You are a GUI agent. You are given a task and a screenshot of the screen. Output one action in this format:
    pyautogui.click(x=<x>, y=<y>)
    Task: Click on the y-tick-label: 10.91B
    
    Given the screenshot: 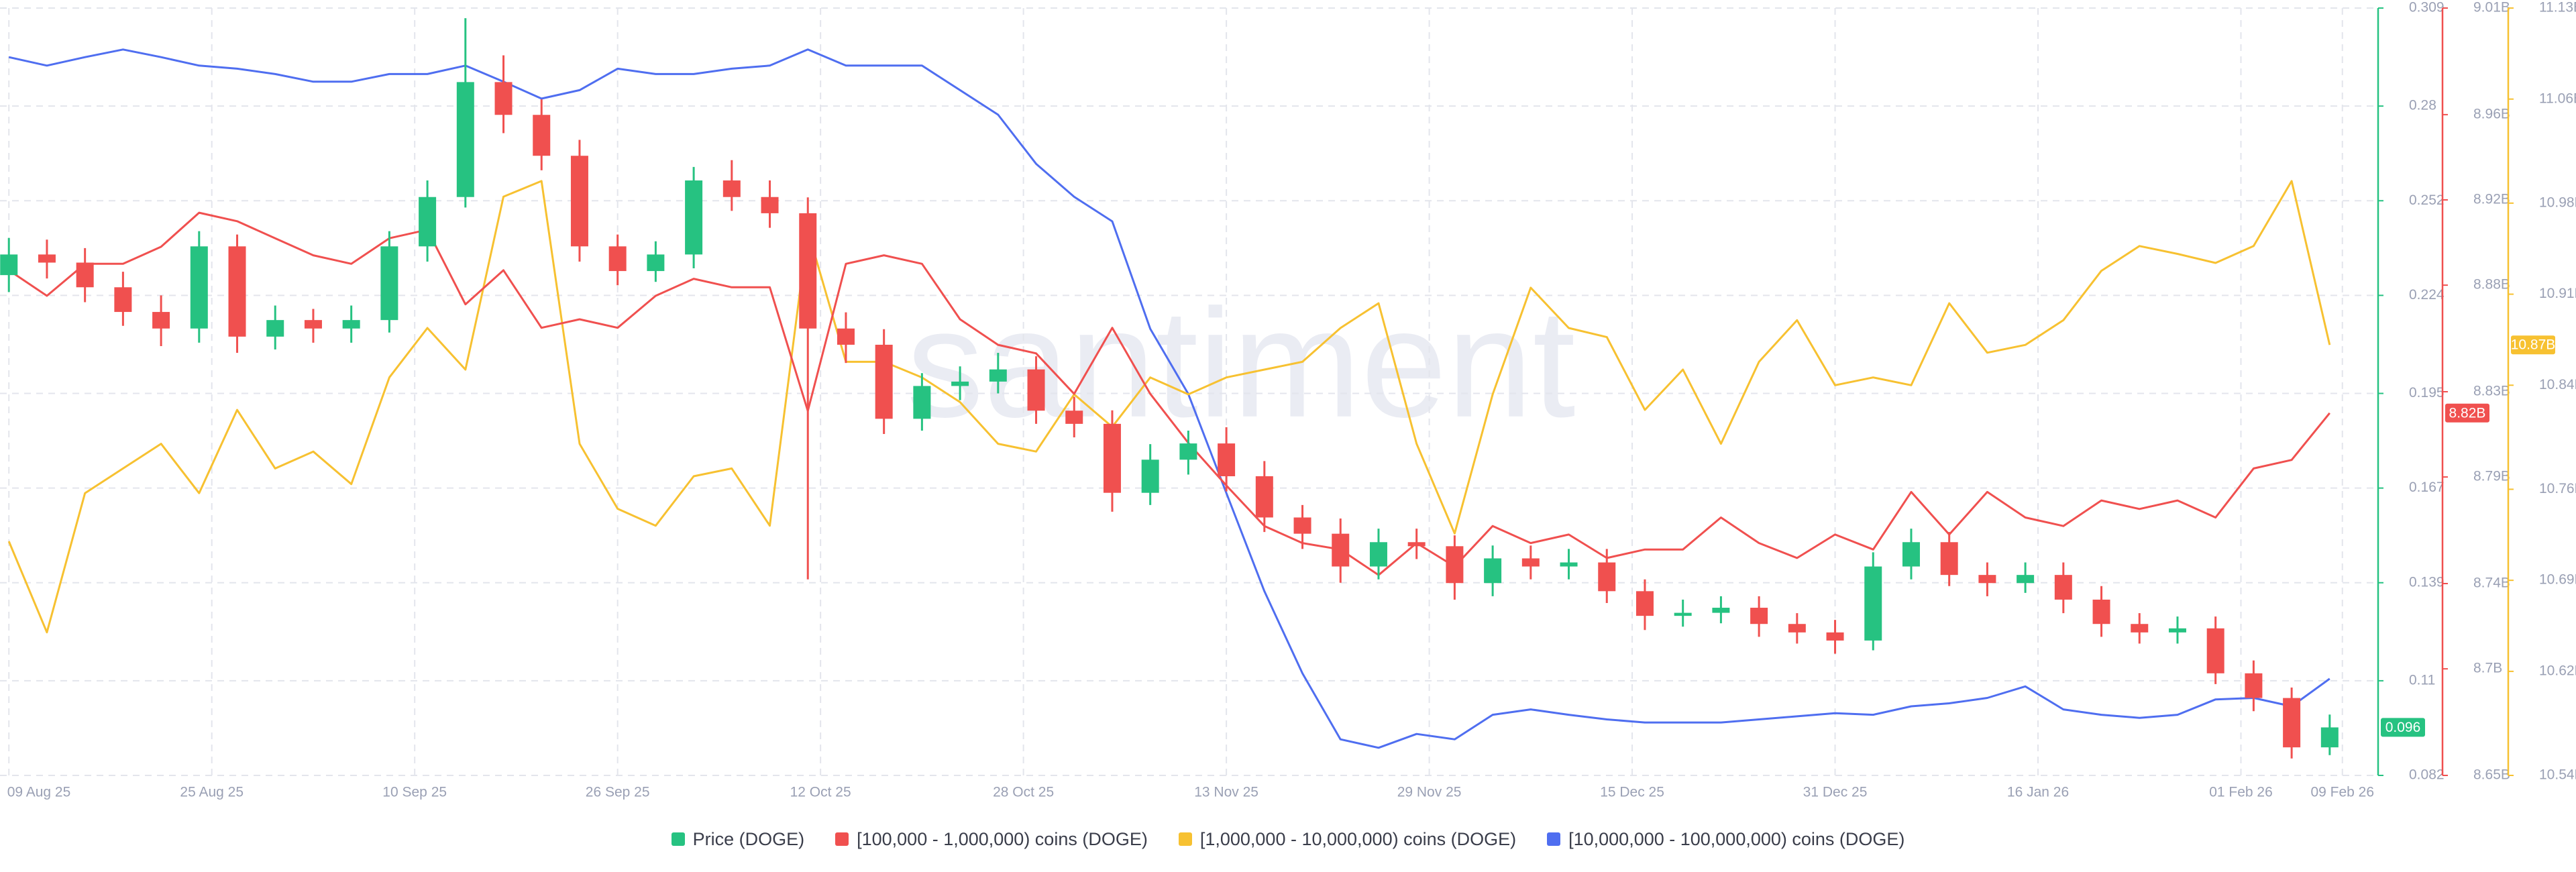 What is the action you would take?
    pyautogui.click(x=2557, y=293)
    